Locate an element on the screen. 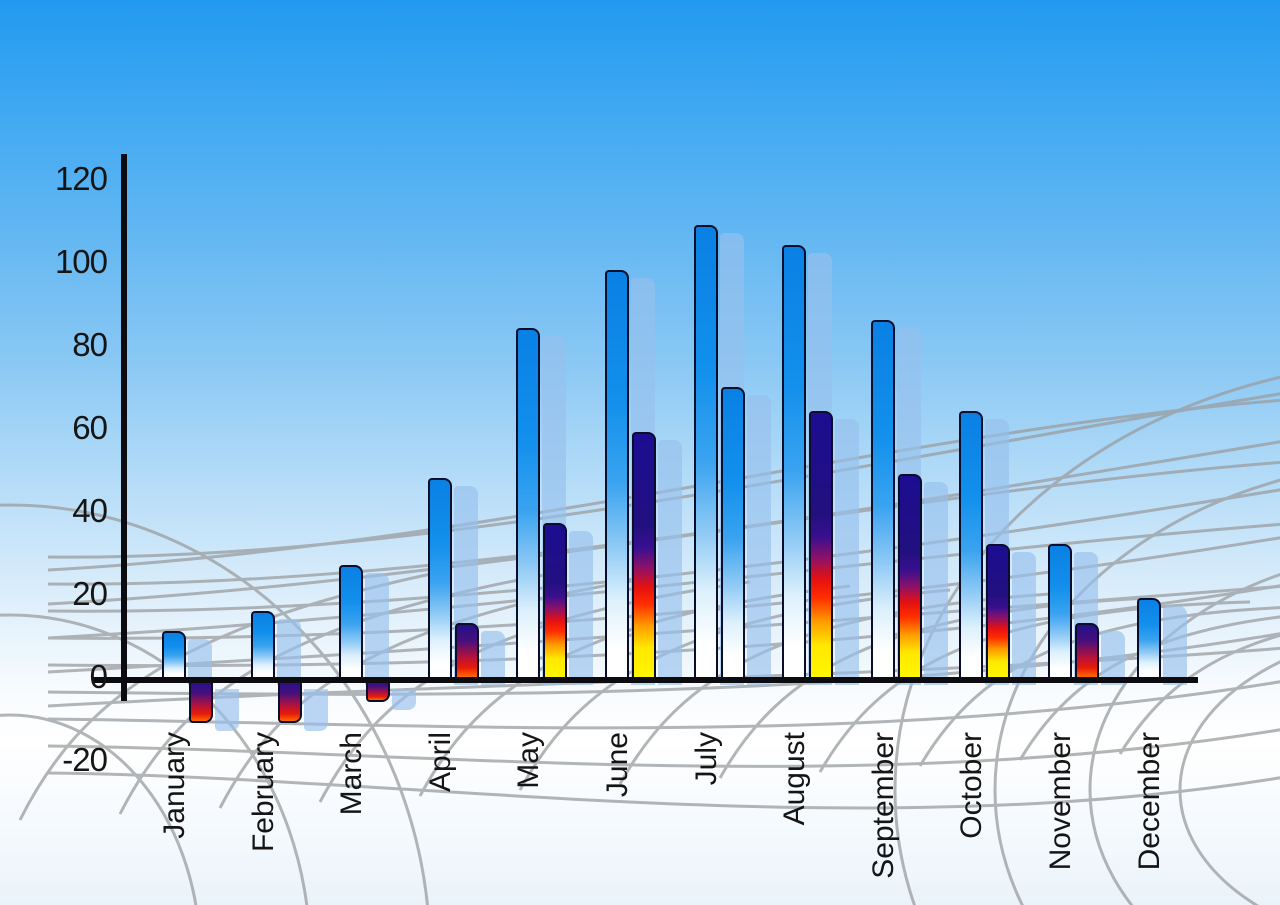 The width and height of the screenshot is (1280, 905). bar-april-secondary is located at coordinates (466, 650).